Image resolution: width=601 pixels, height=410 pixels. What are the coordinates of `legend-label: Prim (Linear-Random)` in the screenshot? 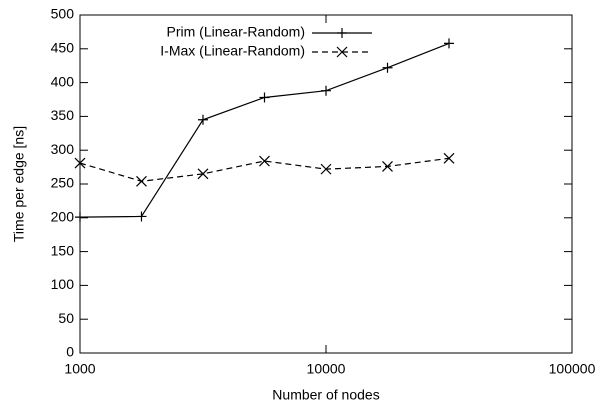 It's located at (236, 32).